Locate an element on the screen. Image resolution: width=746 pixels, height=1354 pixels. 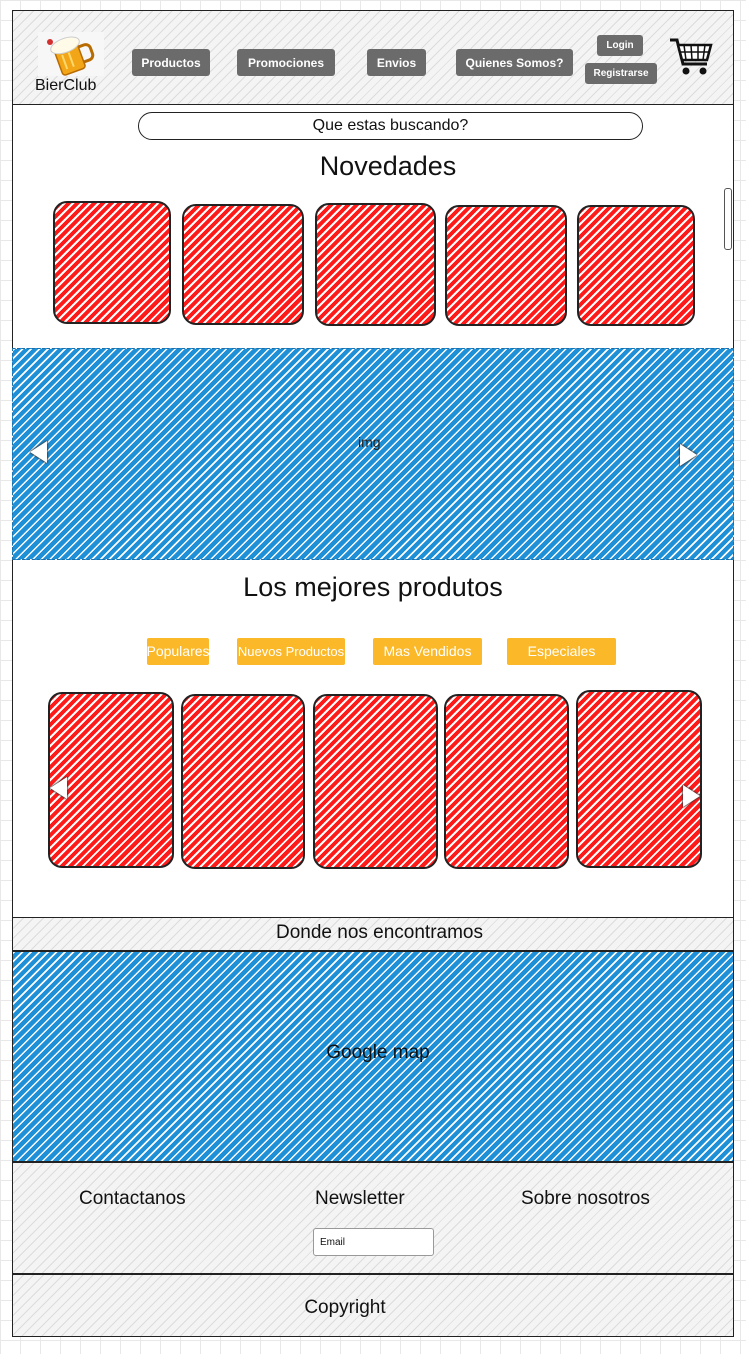
tab-nuevos-productos: Nuevos Productos is located at coordinates (291, 651).